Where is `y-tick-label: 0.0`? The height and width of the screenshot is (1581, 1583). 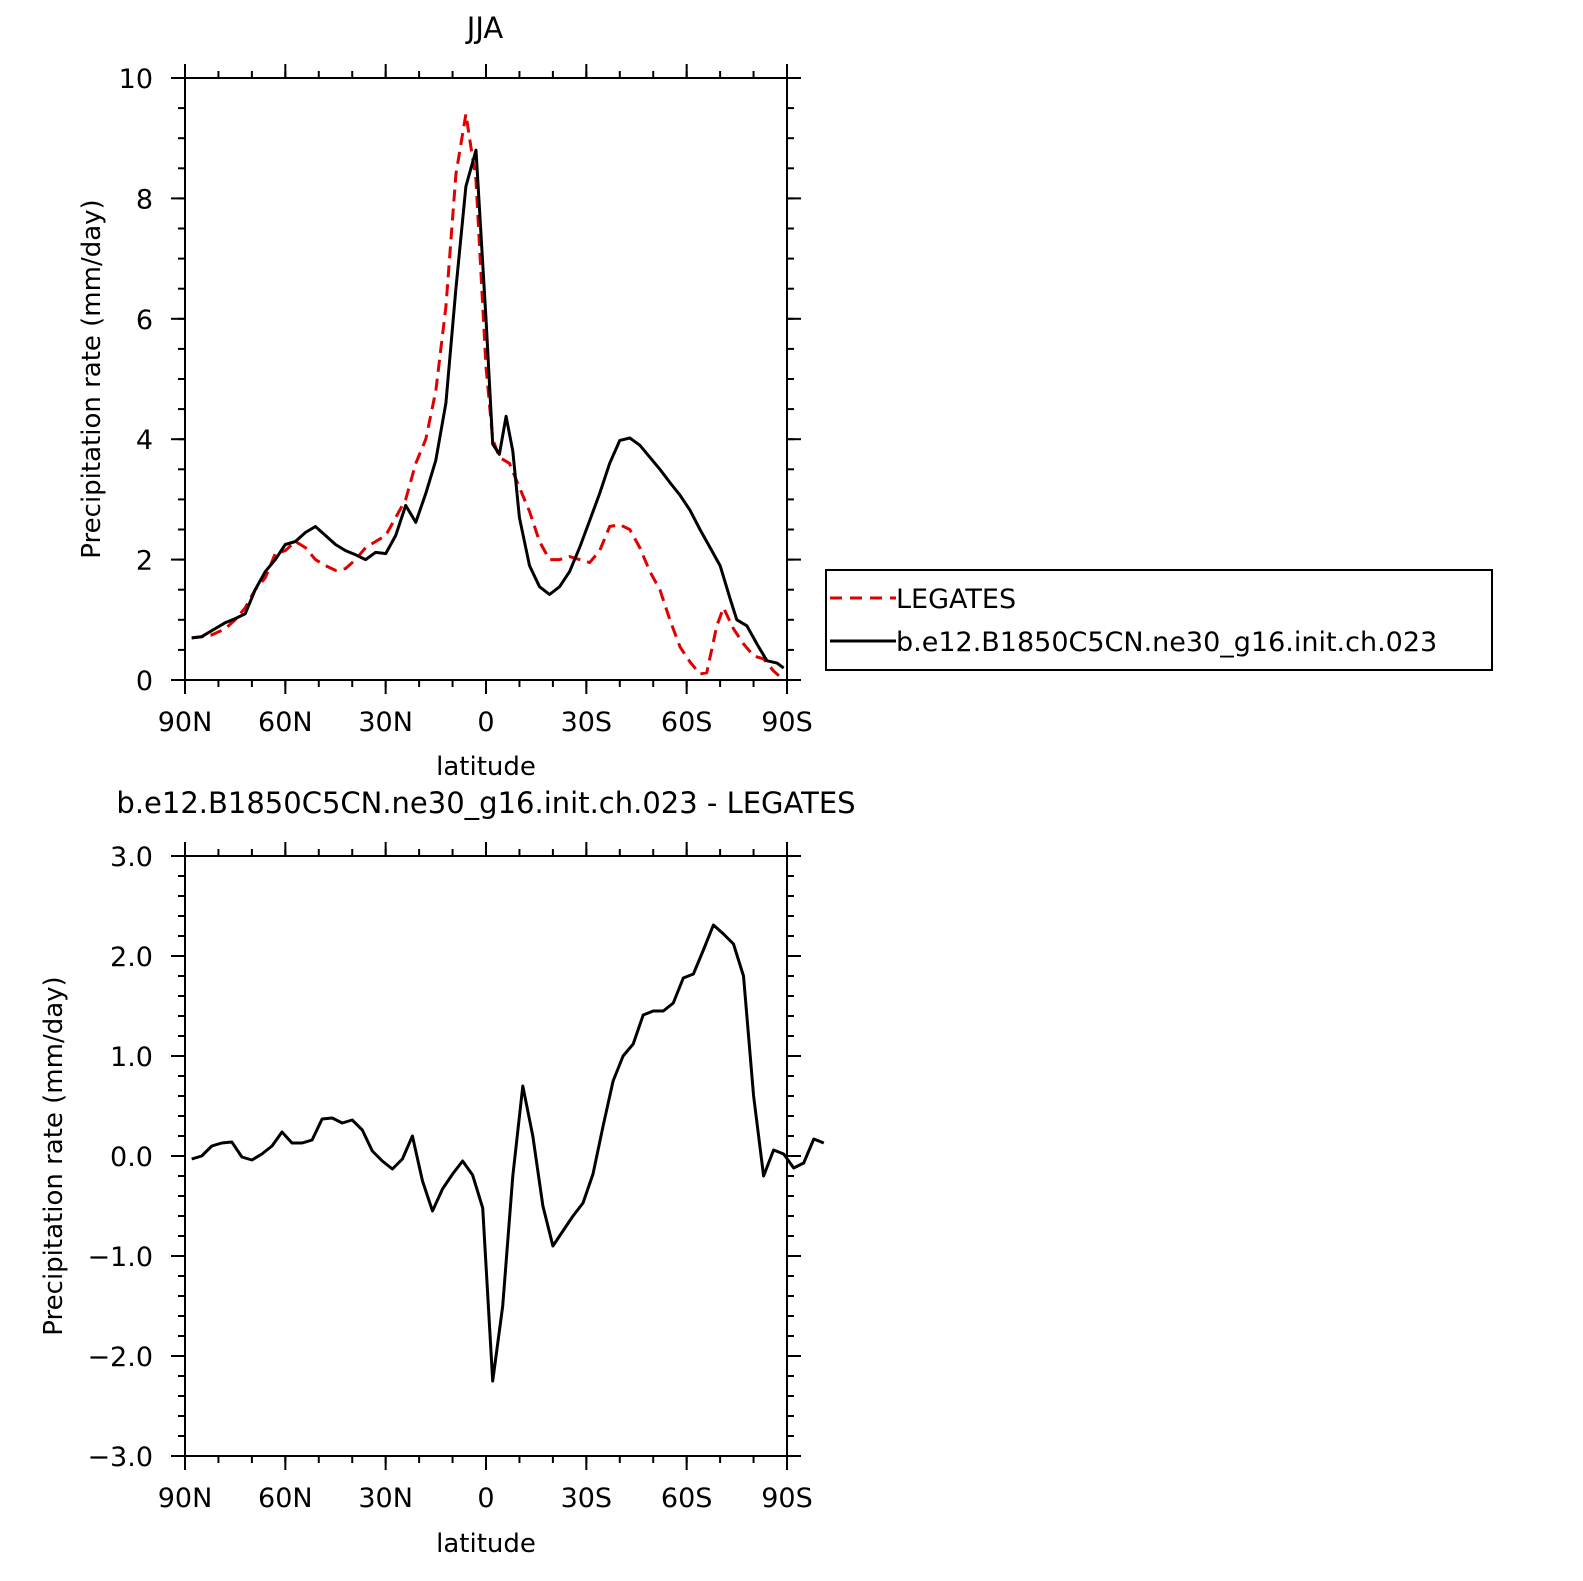
y-tick-label: 0.0 is located at coordinates (131, 1157).